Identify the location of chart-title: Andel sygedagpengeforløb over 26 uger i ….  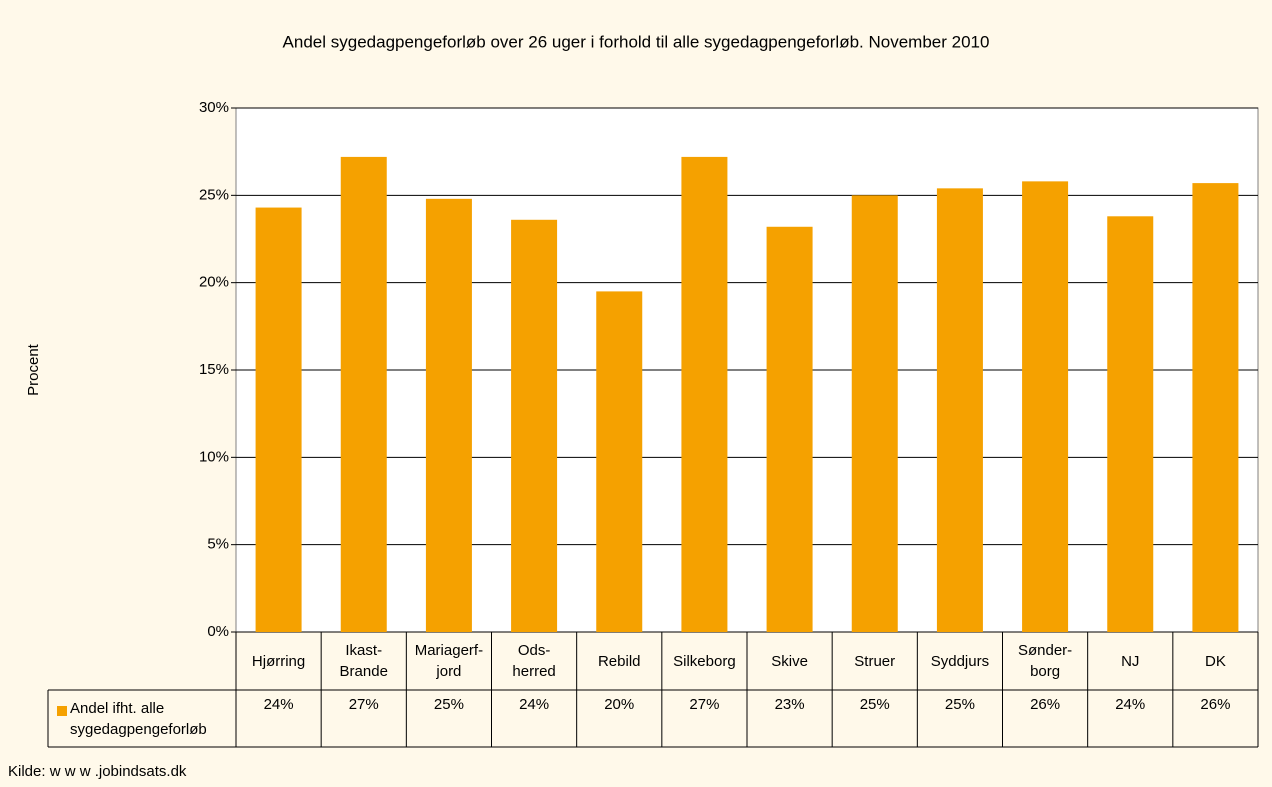
(636, 41).